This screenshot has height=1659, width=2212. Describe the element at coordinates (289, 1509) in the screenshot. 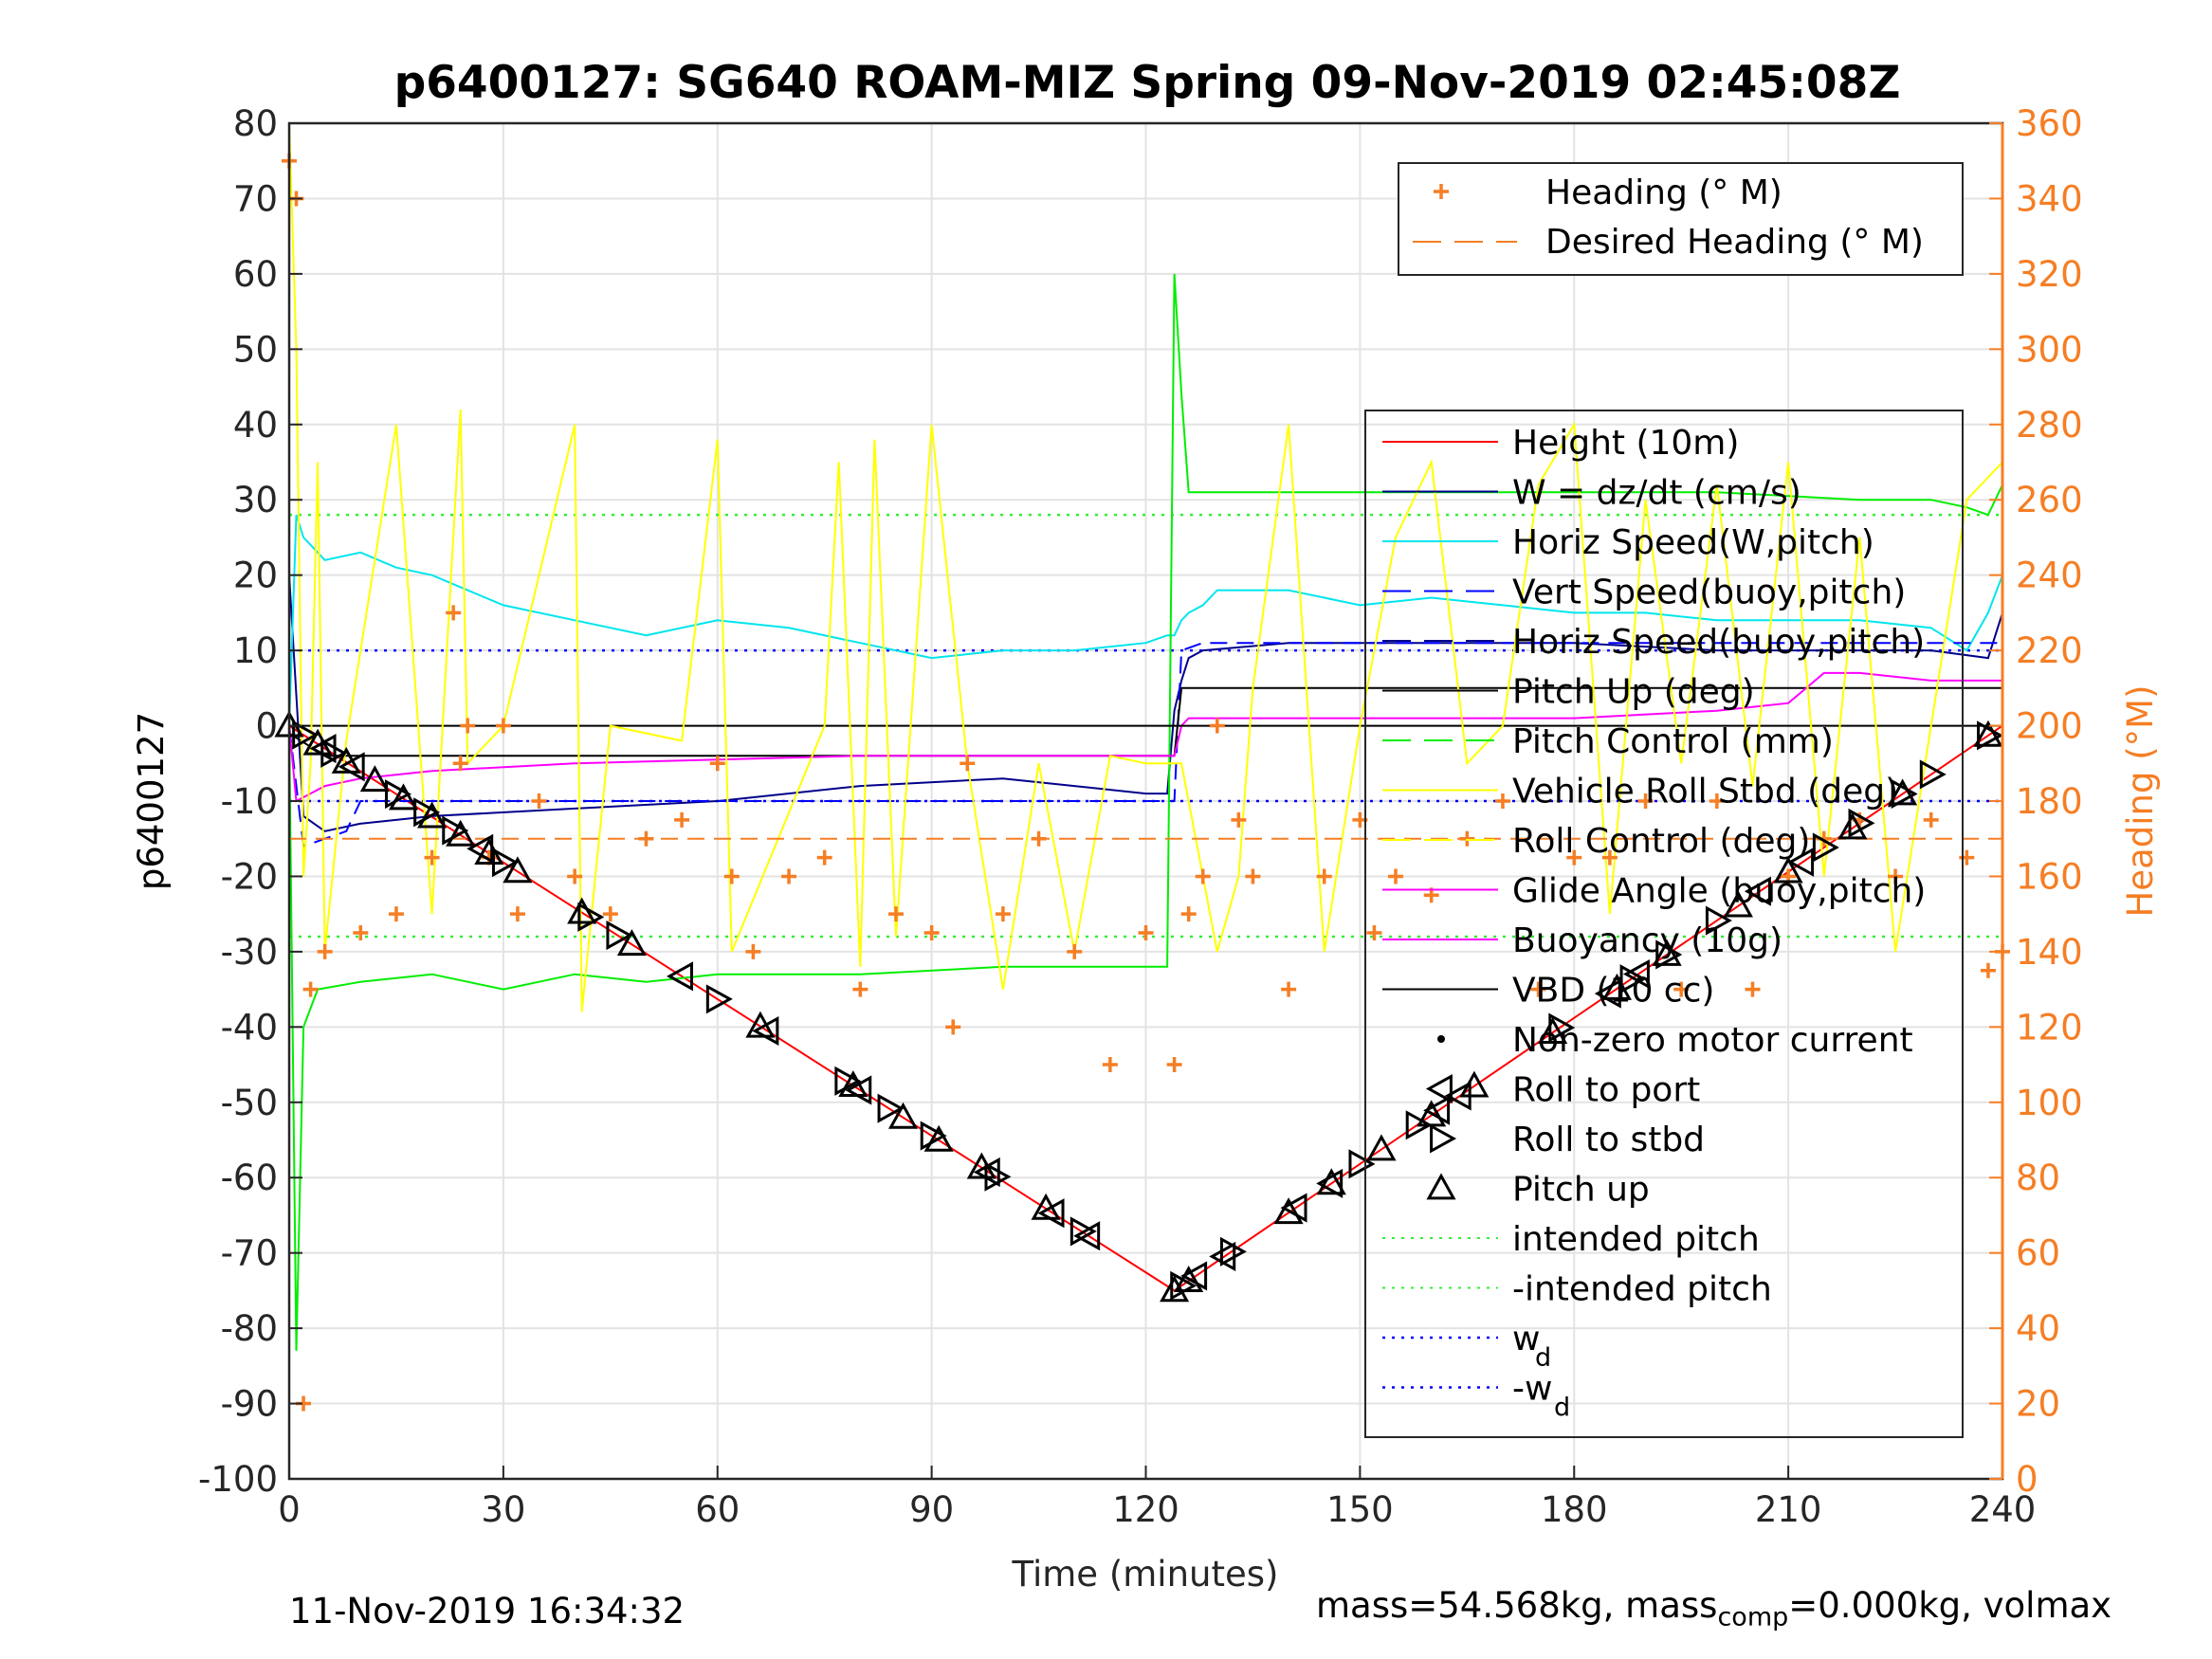

I see `x-tick-label: 0` at that location.